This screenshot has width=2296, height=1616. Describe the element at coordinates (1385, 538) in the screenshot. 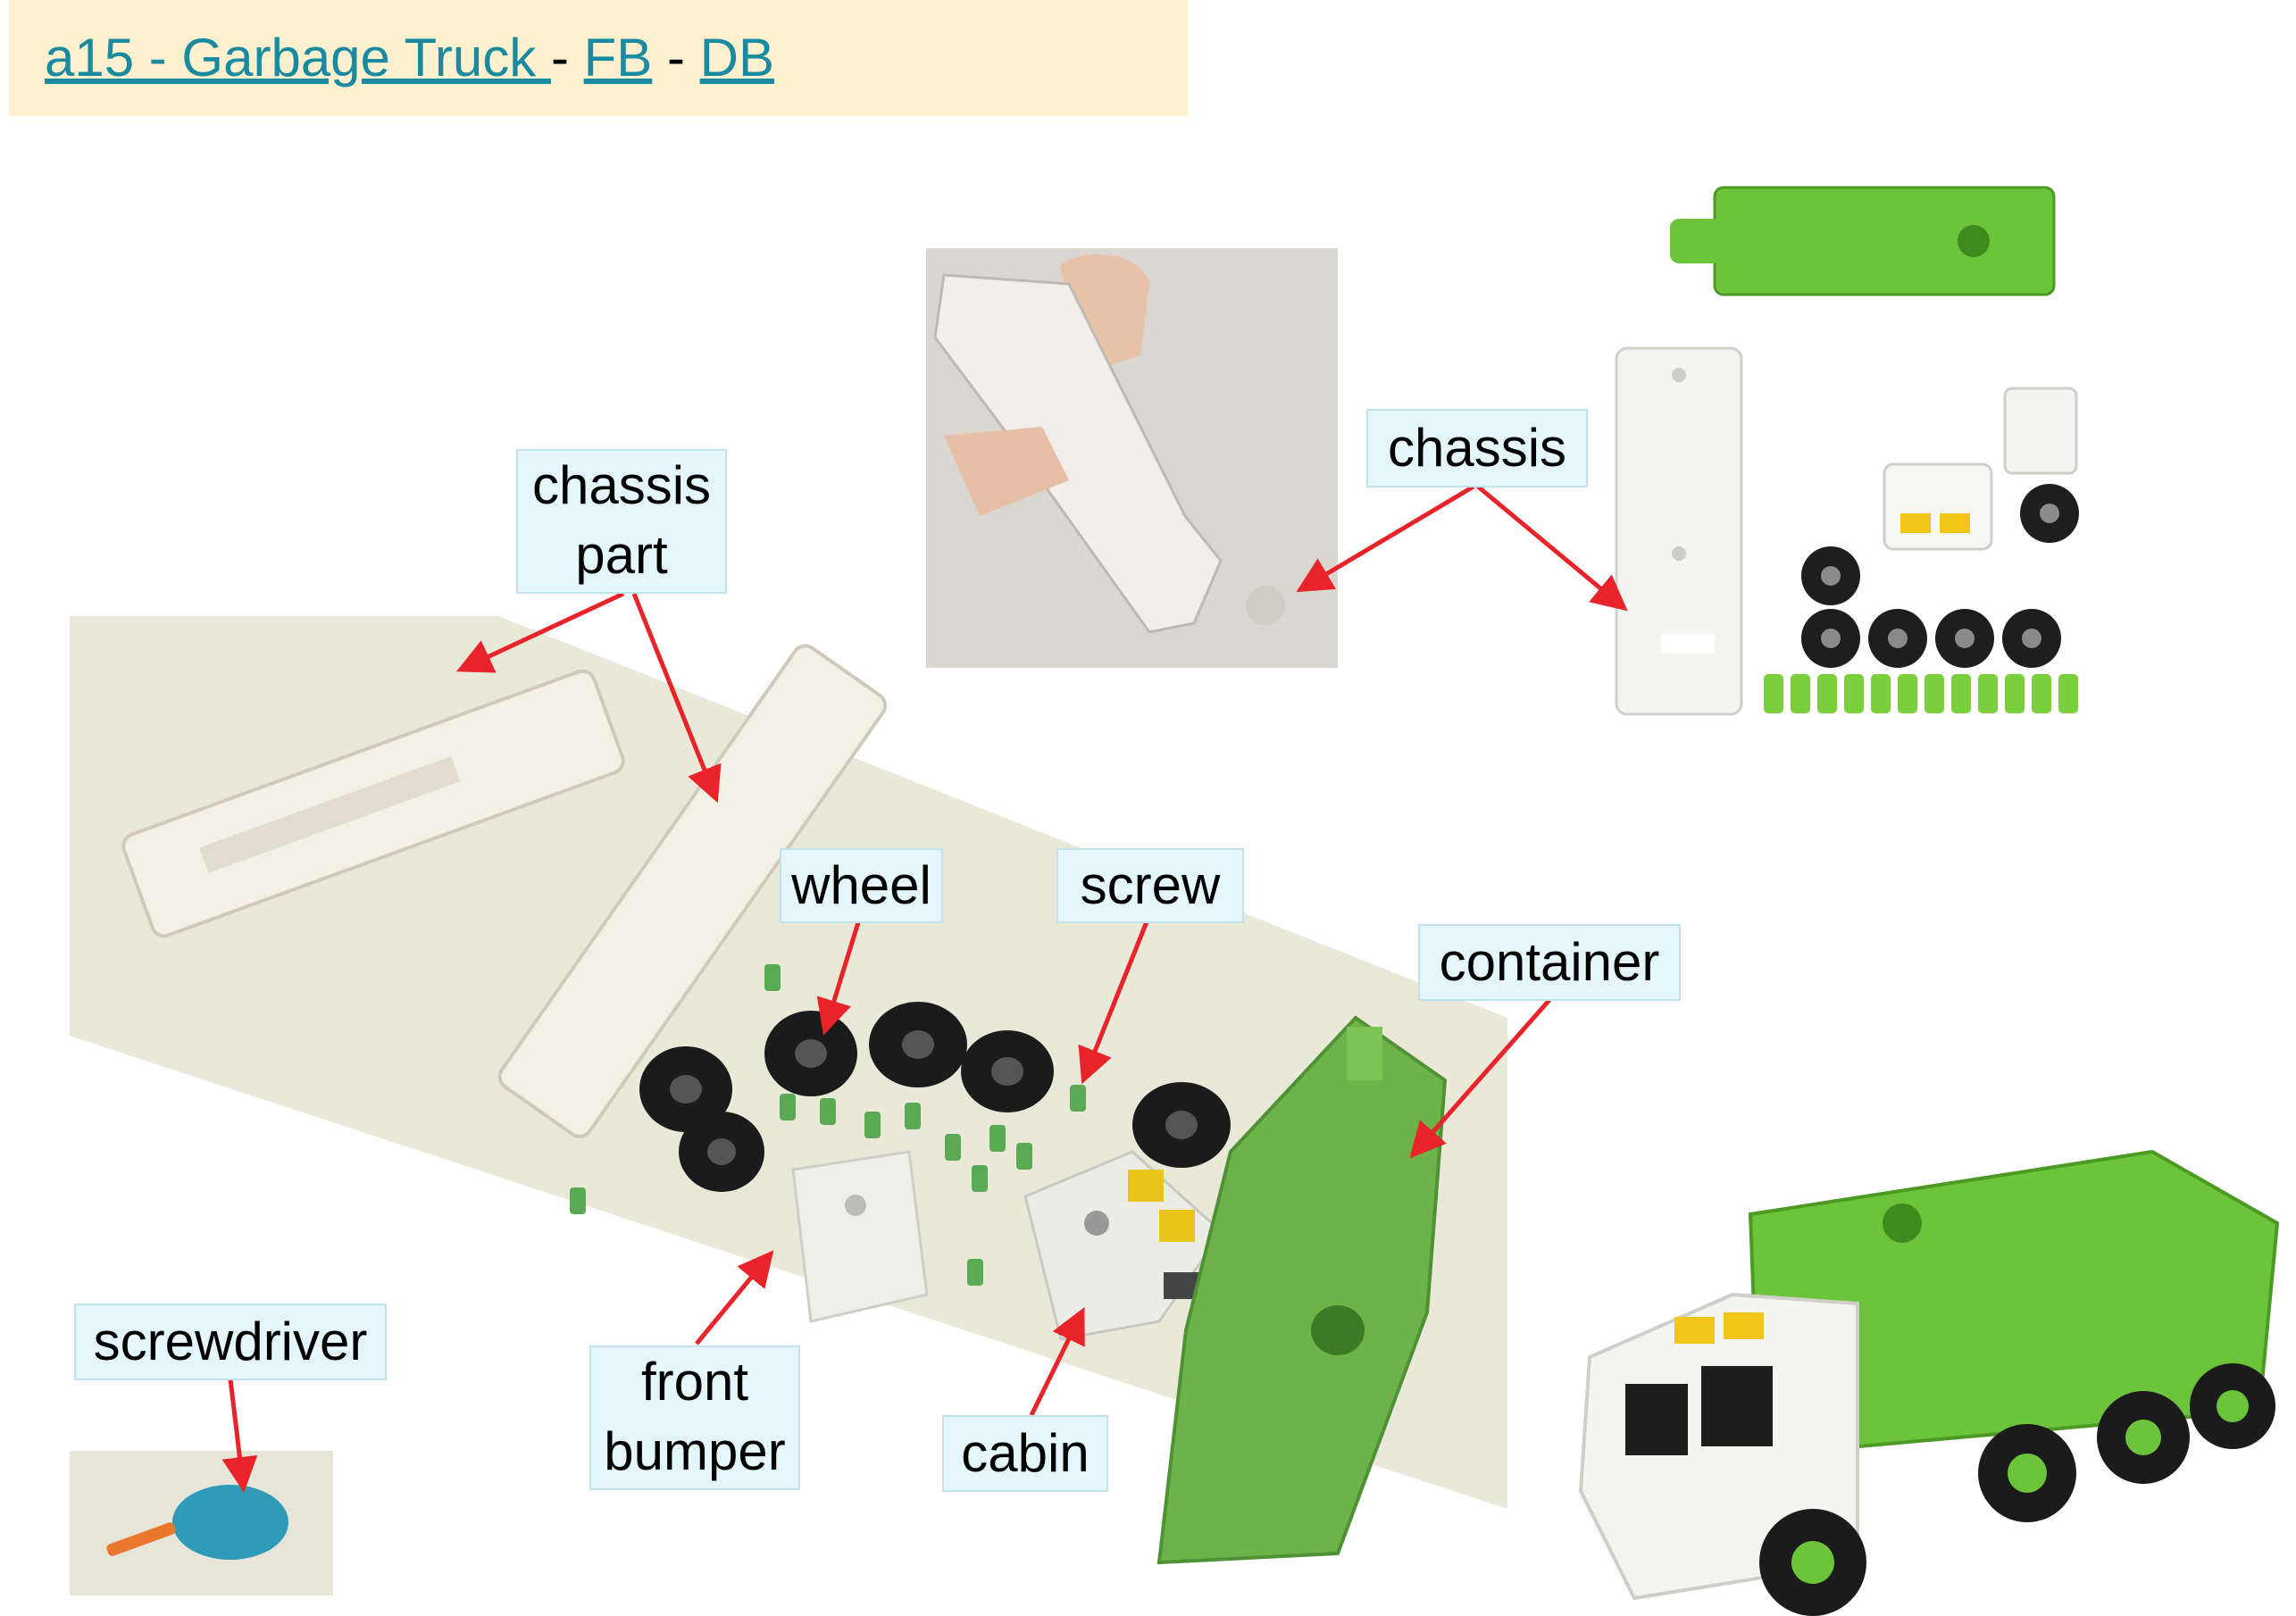

I see `arrow-chassis-photo` at that location.